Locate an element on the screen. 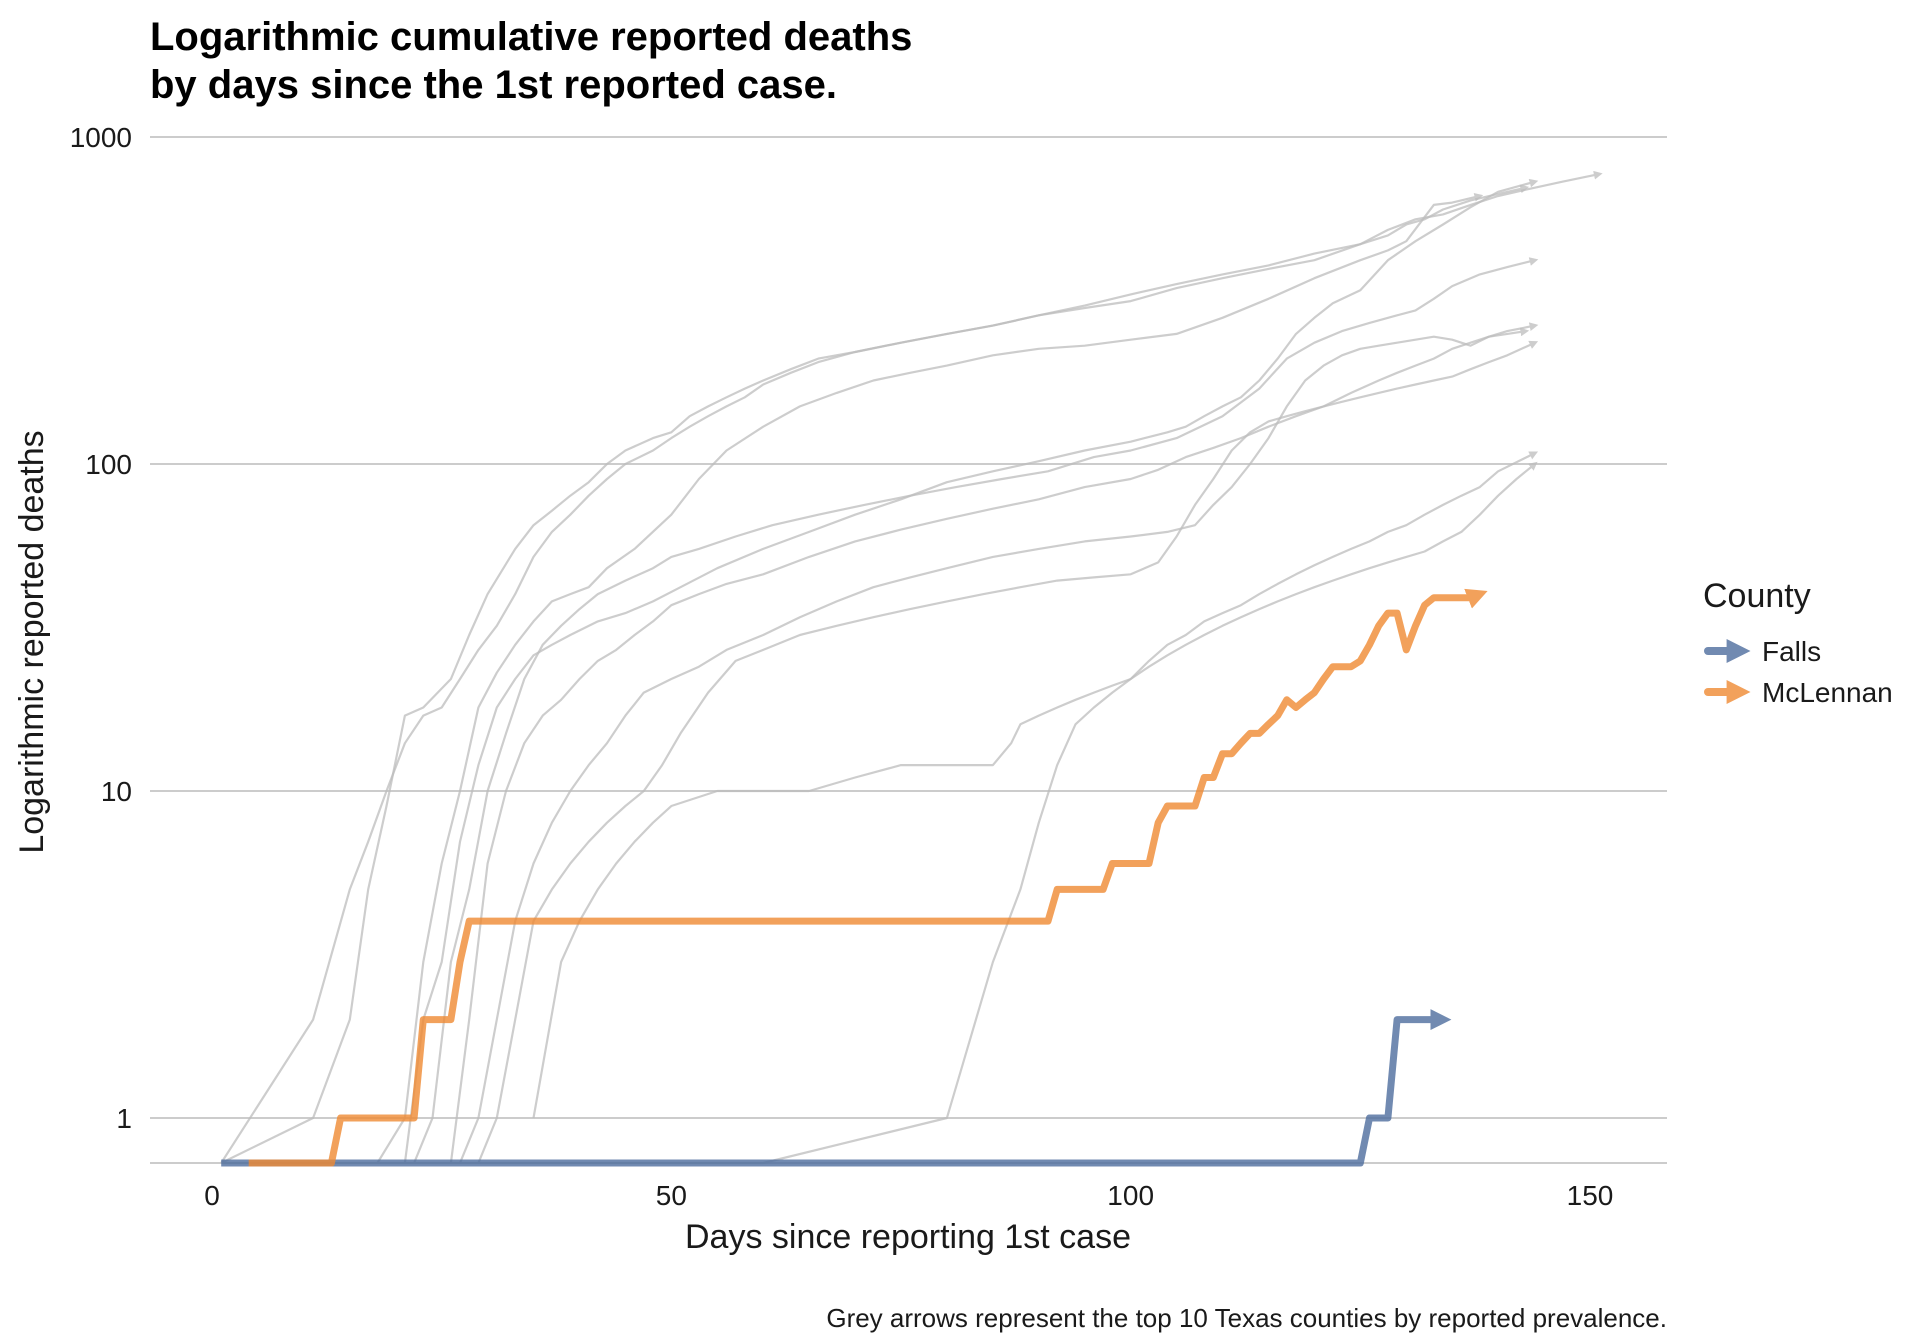 This screenshot has width=1920, height=1344. y-tick-label: 1 is located at coordinates (124, 1118).